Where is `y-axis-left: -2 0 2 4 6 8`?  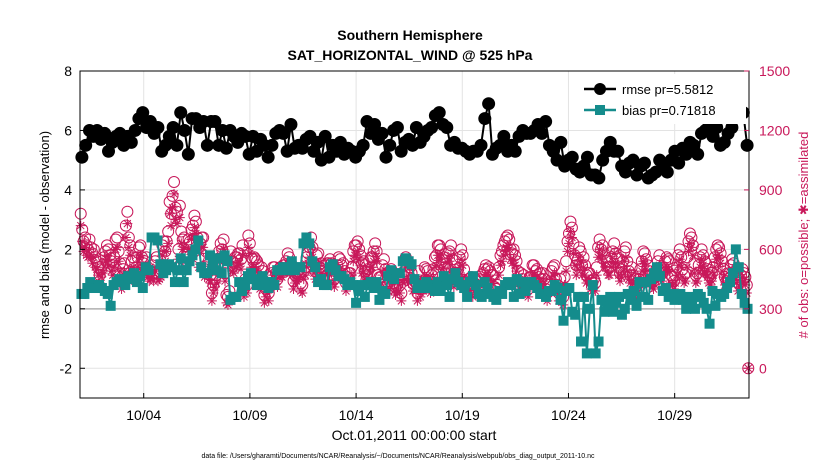 y-axis-left: -2 0 2 4 6 8 is located at coordinates (72, 219).